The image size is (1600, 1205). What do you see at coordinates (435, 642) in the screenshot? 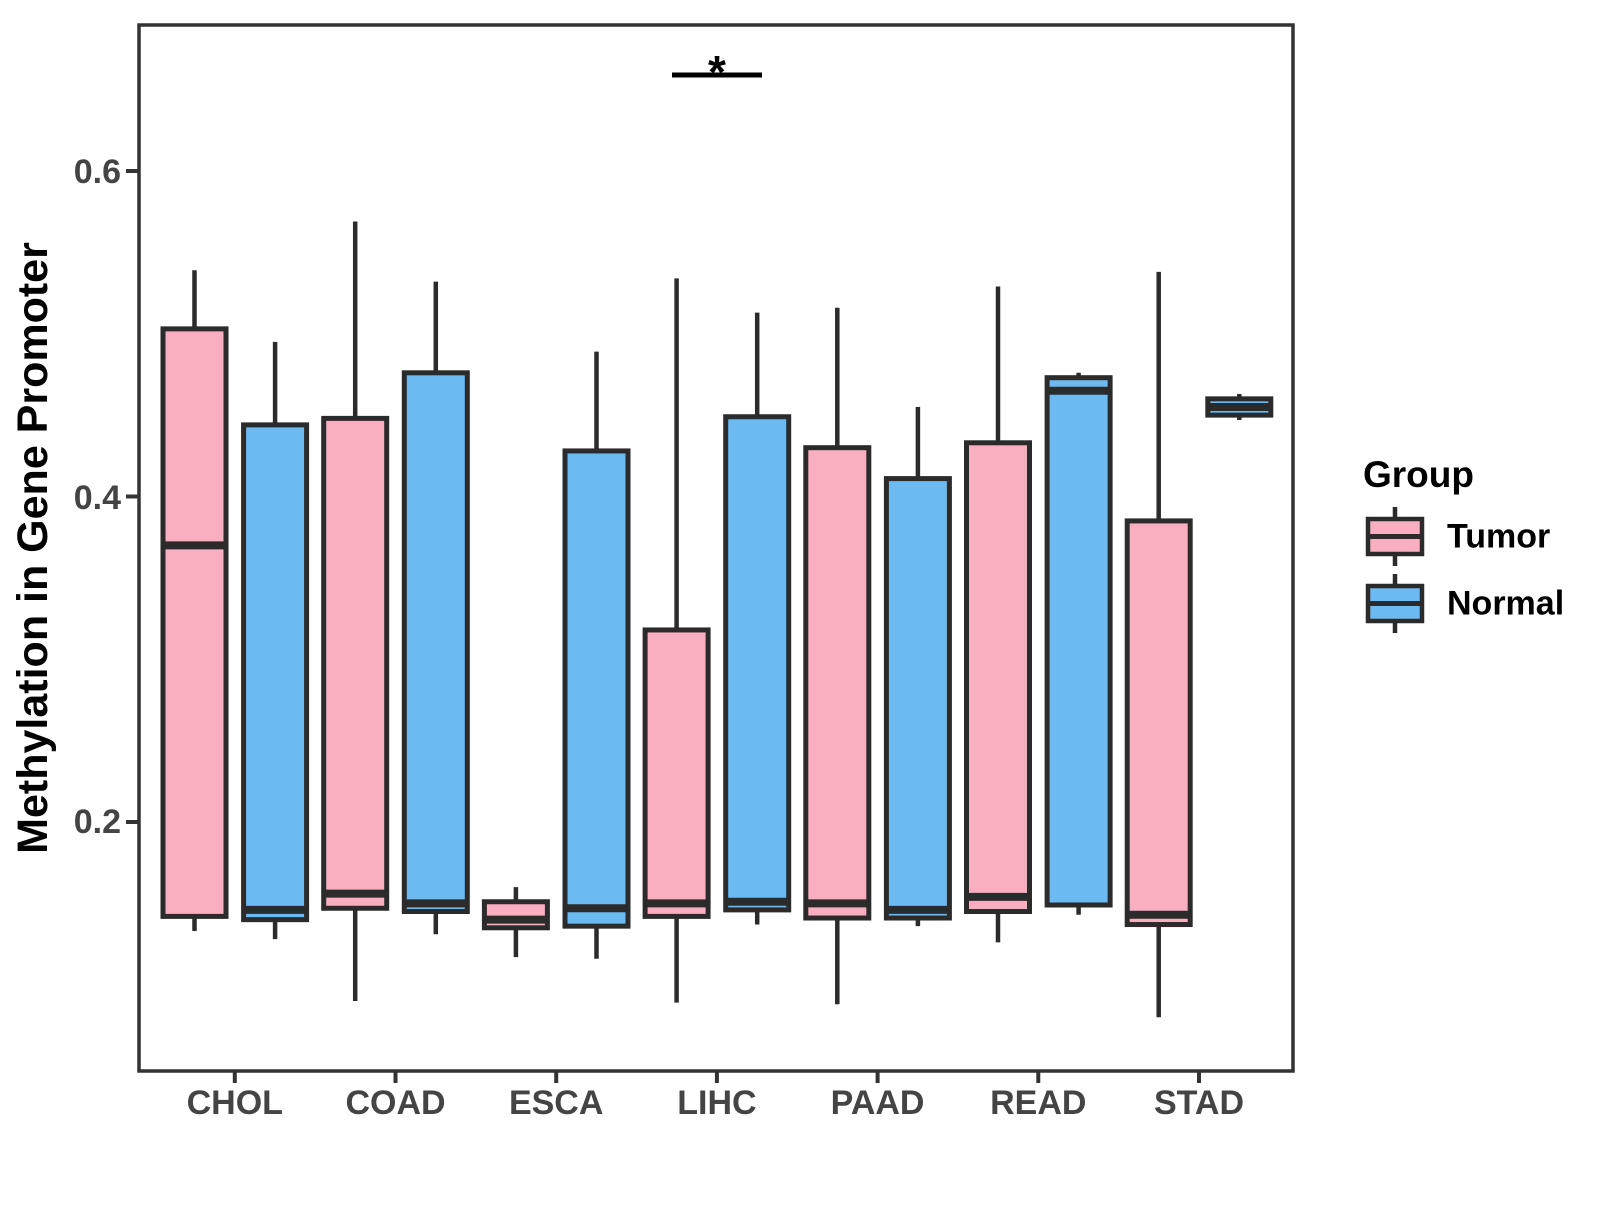
I see `box-normal-coad` at bounding box center [435, 642].